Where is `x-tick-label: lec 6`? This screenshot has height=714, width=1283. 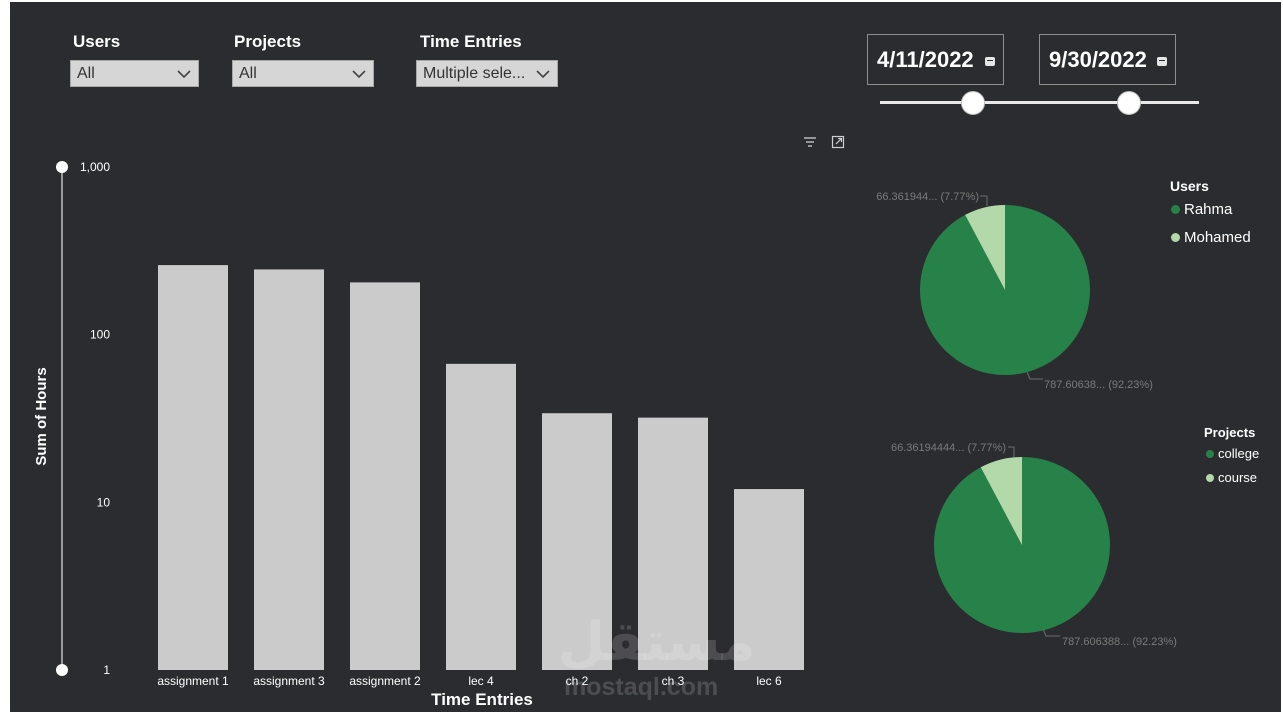 x-tick-label: lec 6 is located at coordinates (769, 681).